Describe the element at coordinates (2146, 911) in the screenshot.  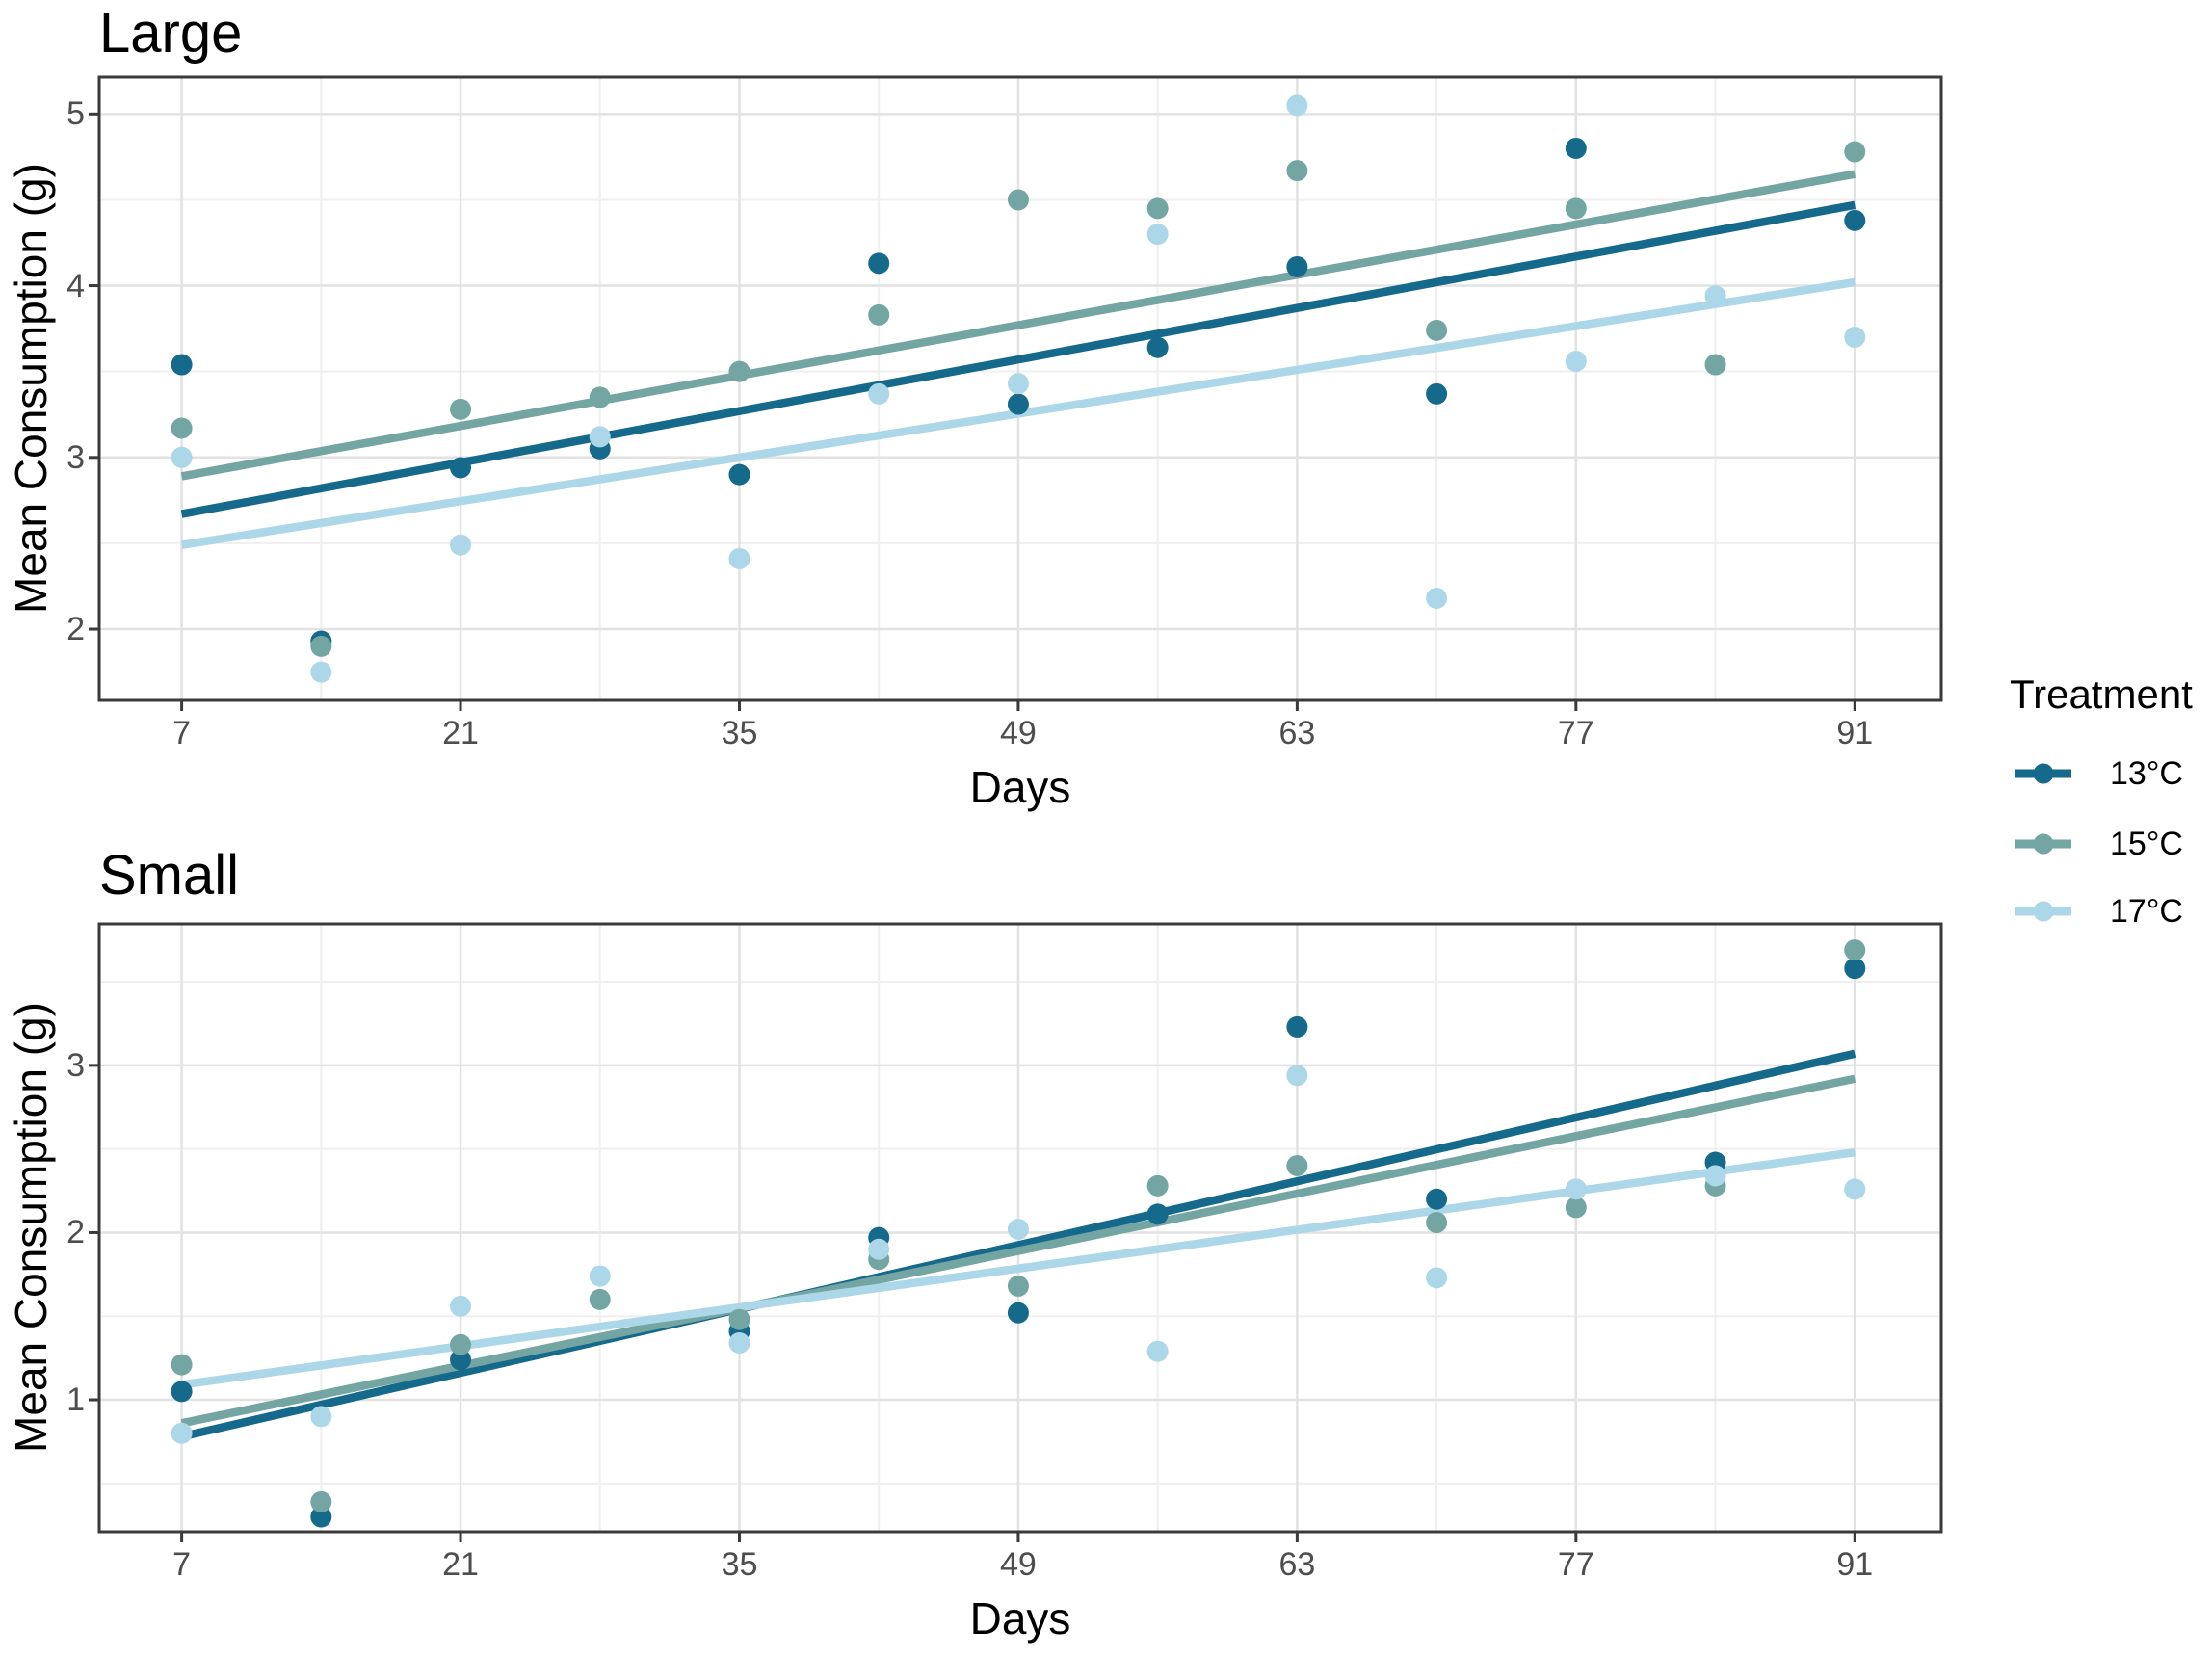
I see `legend-label: 17°C` at that location.